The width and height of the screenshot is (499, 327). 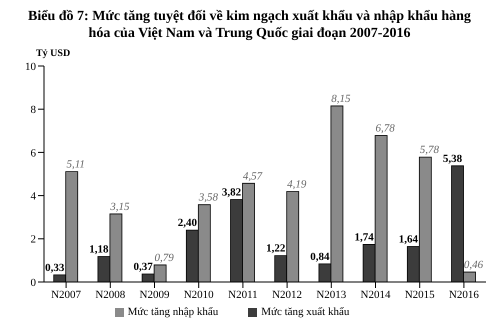 What do you see at coordinates (110, 294) in the screenshot?
I see `x-tick-label: N2008` at bounding box center [110, 294].